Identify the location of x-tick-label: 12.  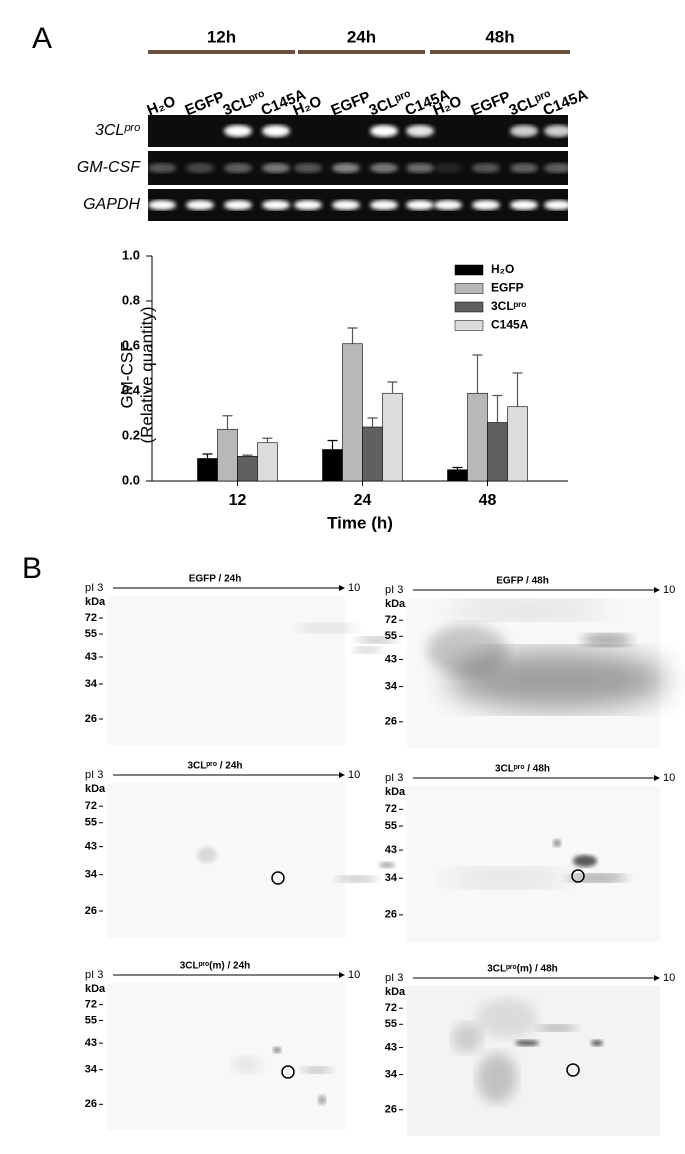
(238, 500).